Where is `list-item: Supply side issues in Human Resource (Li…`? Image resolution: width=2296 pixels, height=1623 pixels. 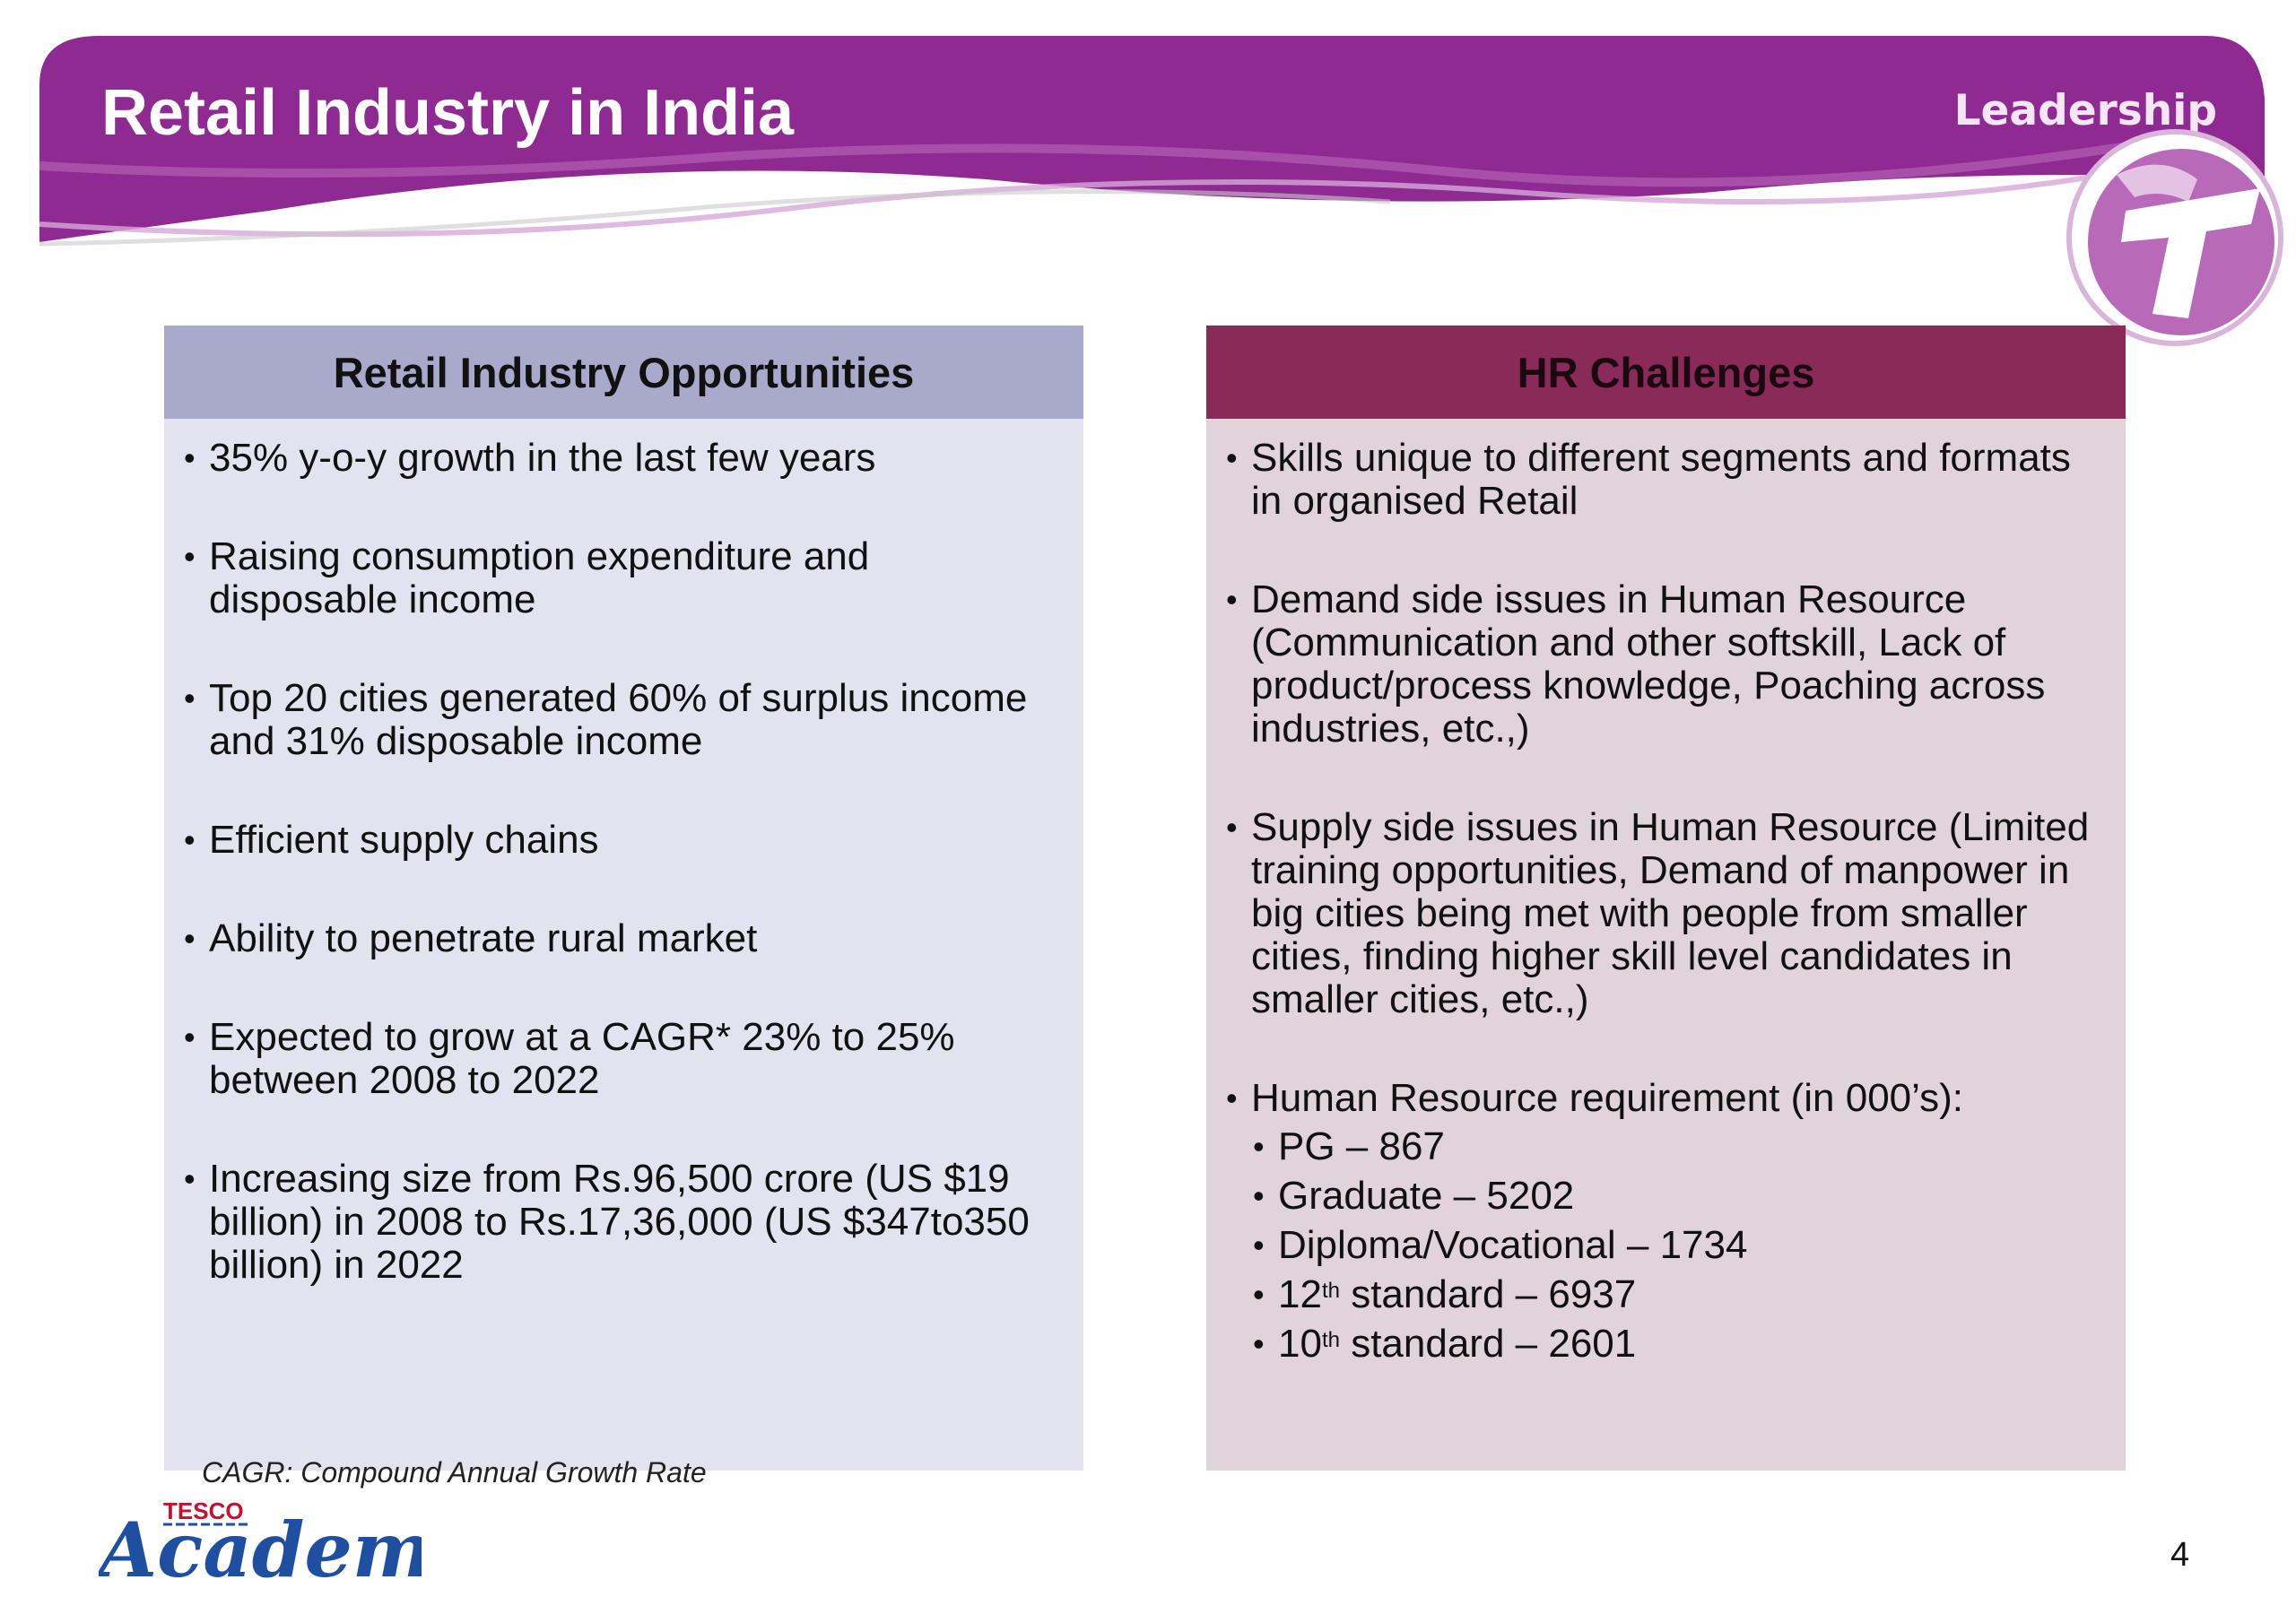 list-item: Supply side issues in Human Resource (Li… is located at coordinates (1664, 913).